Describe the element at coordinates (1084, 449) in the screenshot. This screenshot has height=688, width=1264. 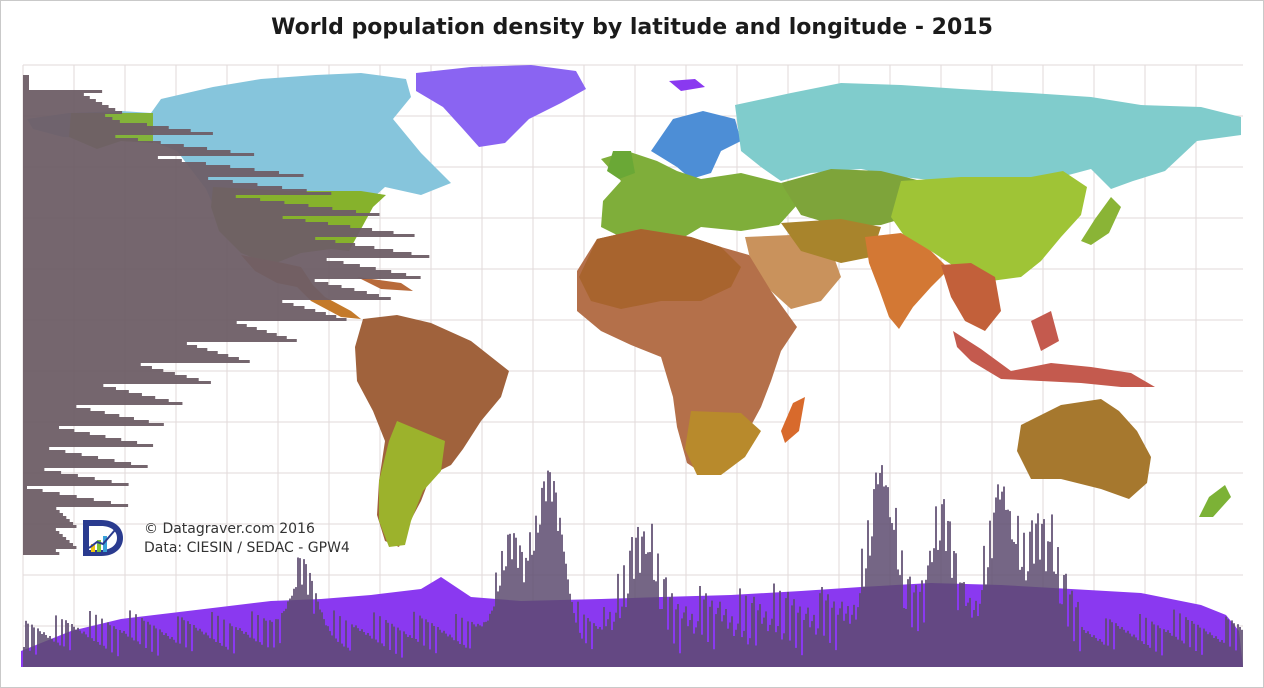
I see `australia` at that location.